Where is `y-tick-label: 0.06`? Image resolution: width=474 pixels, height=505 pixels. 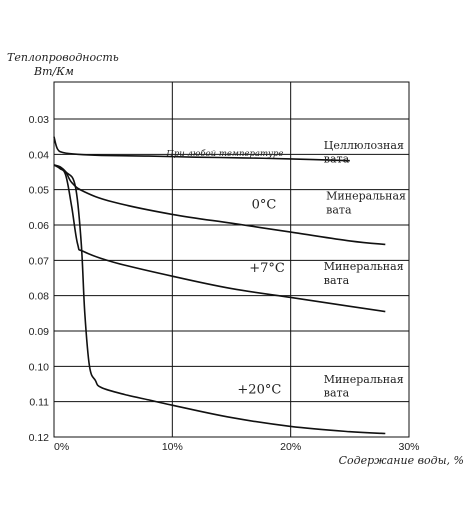
y-tick-label: 0.06 is located at coordinates (39, 226).